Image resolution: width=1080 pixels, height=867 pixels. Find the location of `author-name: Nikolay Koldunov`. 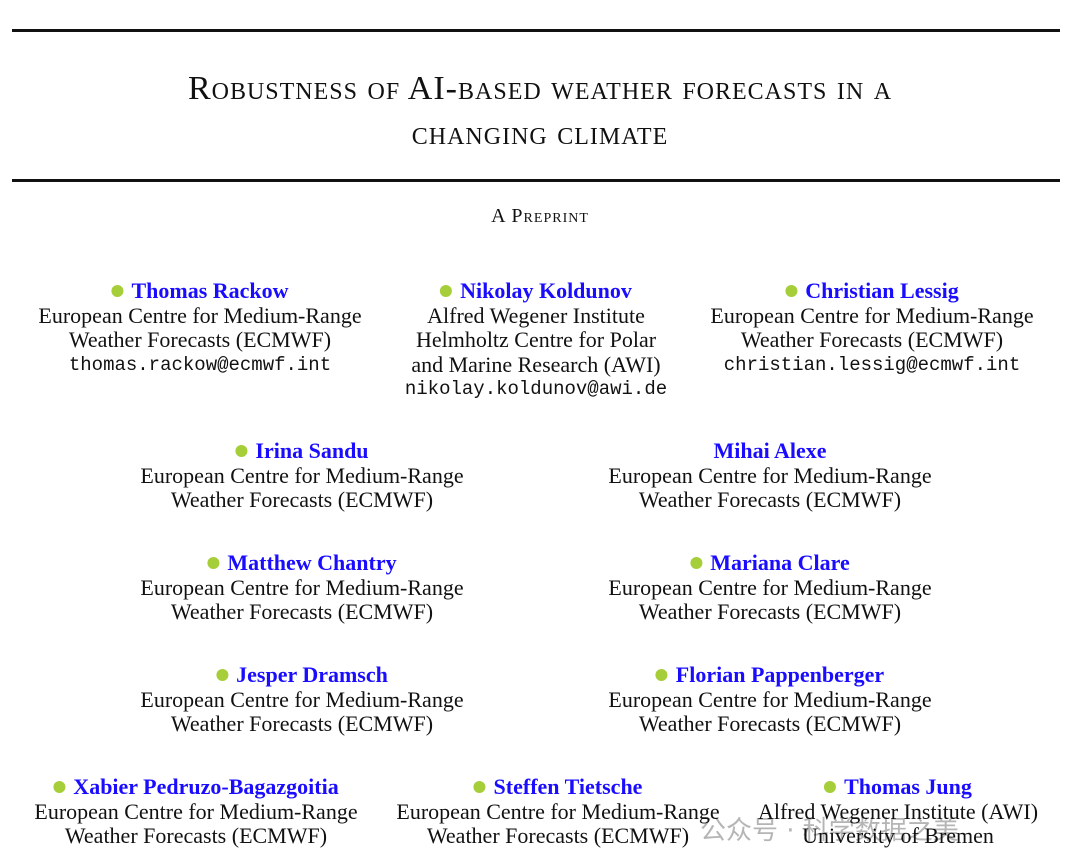

author-name: Nikolay Koldunov is located at coordinates (546, 290).